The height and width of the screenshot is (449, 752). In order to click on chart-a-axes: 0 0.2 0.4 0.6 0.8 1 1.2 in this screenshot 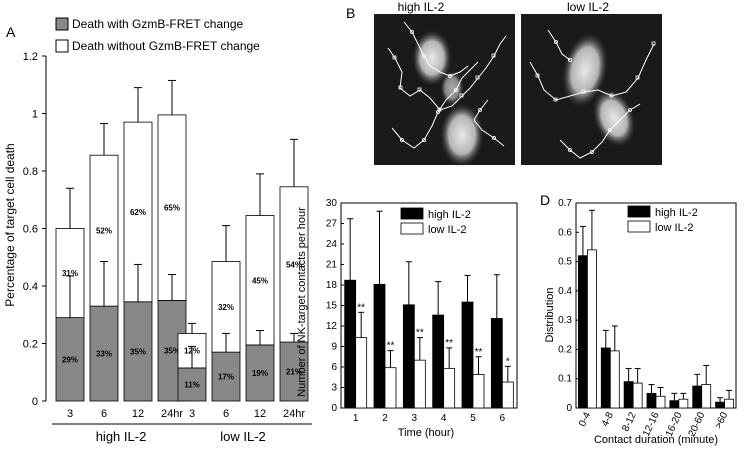, I will do `click(35, 229)`.